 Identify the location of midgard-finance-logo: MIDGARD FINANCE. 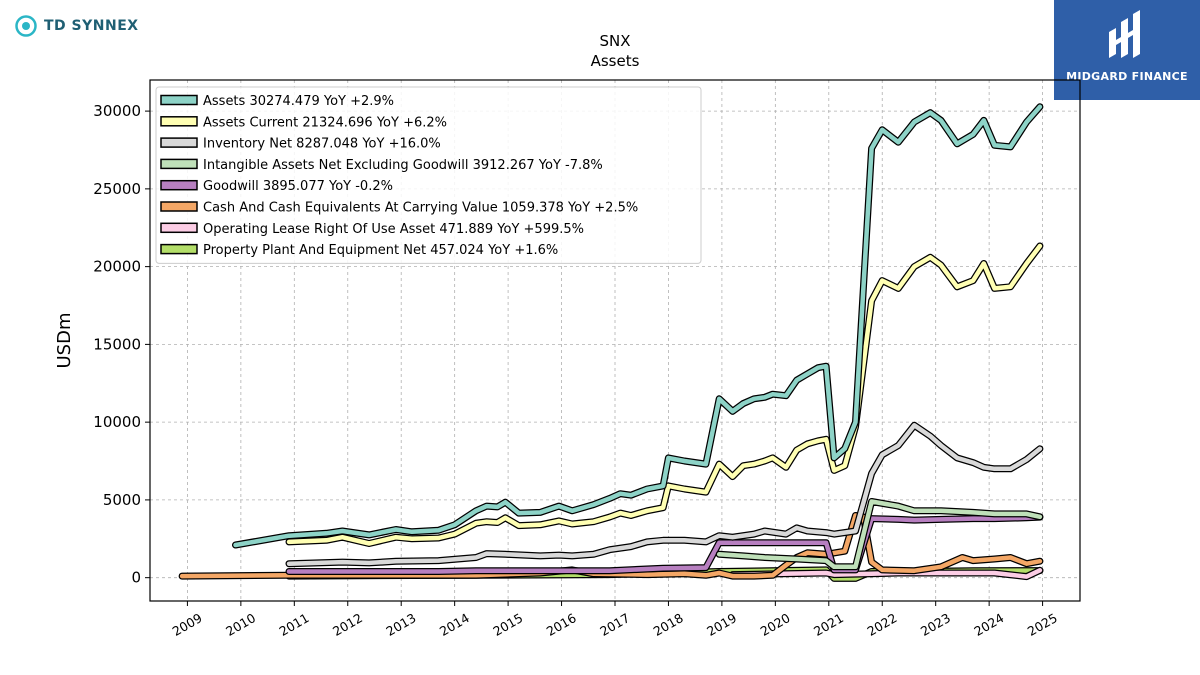
(1127, 50).